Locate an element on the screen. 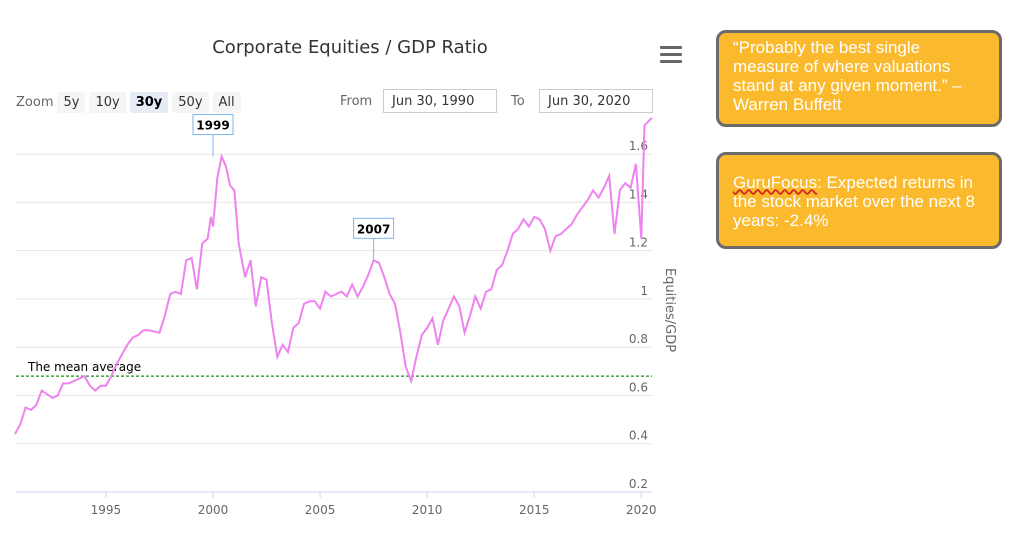 This screenshot has height=550, width=1024. y-tick-label: 1 is located at coordinates (644, 291).